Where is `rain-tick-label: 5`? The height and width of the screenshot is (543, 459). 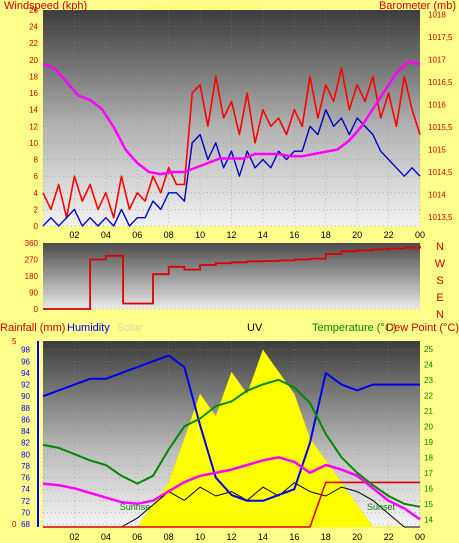
rain-tick-label: 5 is located at coordinates (14, 341).